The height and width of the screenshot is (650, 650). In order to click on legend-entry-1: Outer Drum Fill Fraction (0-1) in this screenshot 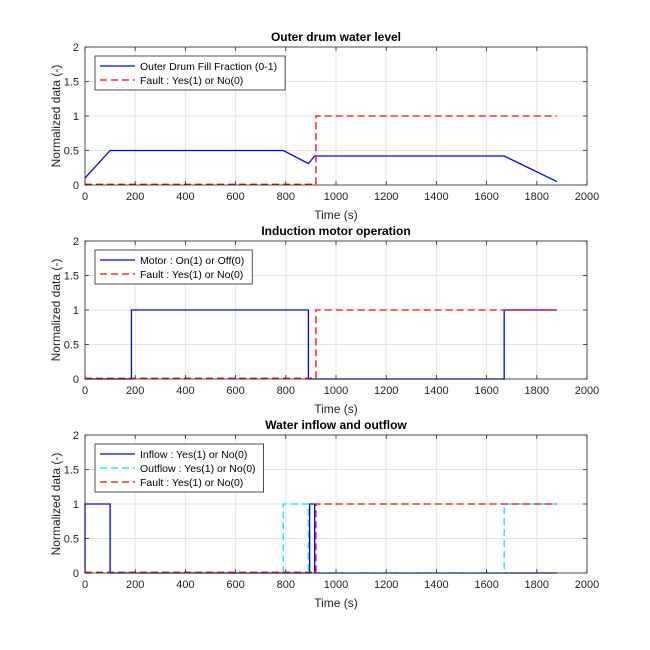, I will do `click(208, 67)`.